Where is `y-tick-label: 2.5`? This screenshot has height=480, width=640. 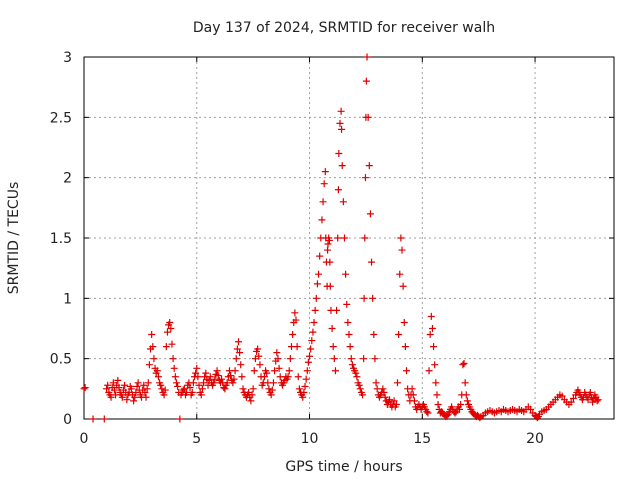 y-tick-label: 2.5 is located at coordinates (61, 118).